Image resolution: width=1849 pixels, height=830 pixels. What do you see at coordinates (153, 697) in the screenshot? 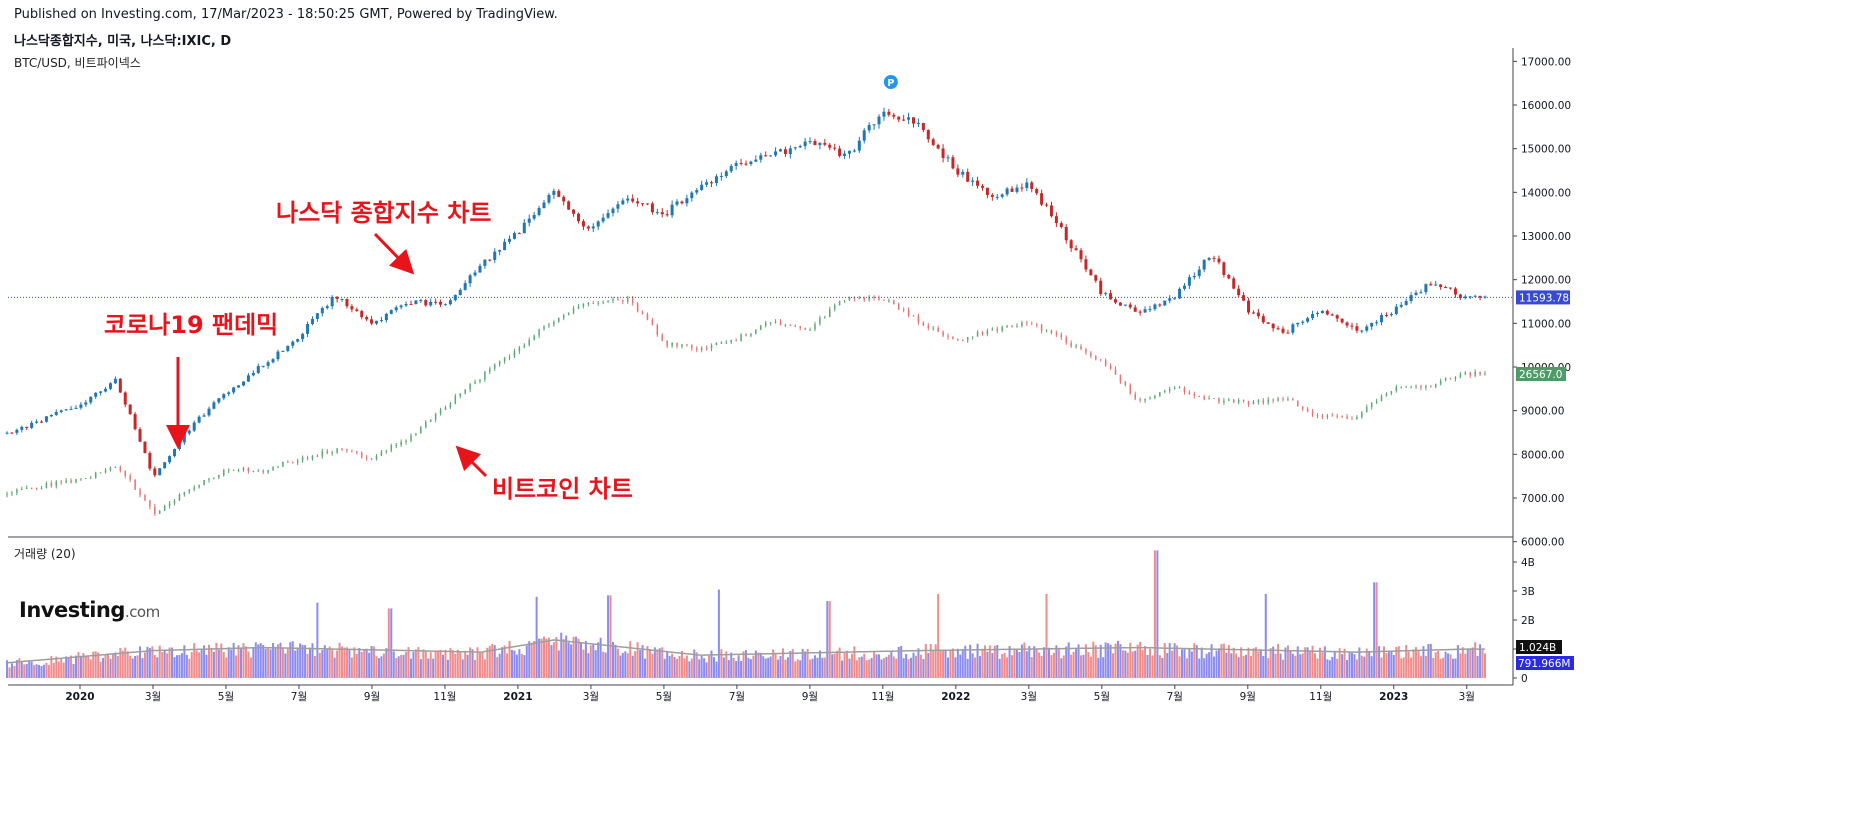
I see `time-tick-label: 3월` at bounding box center [153, 697].